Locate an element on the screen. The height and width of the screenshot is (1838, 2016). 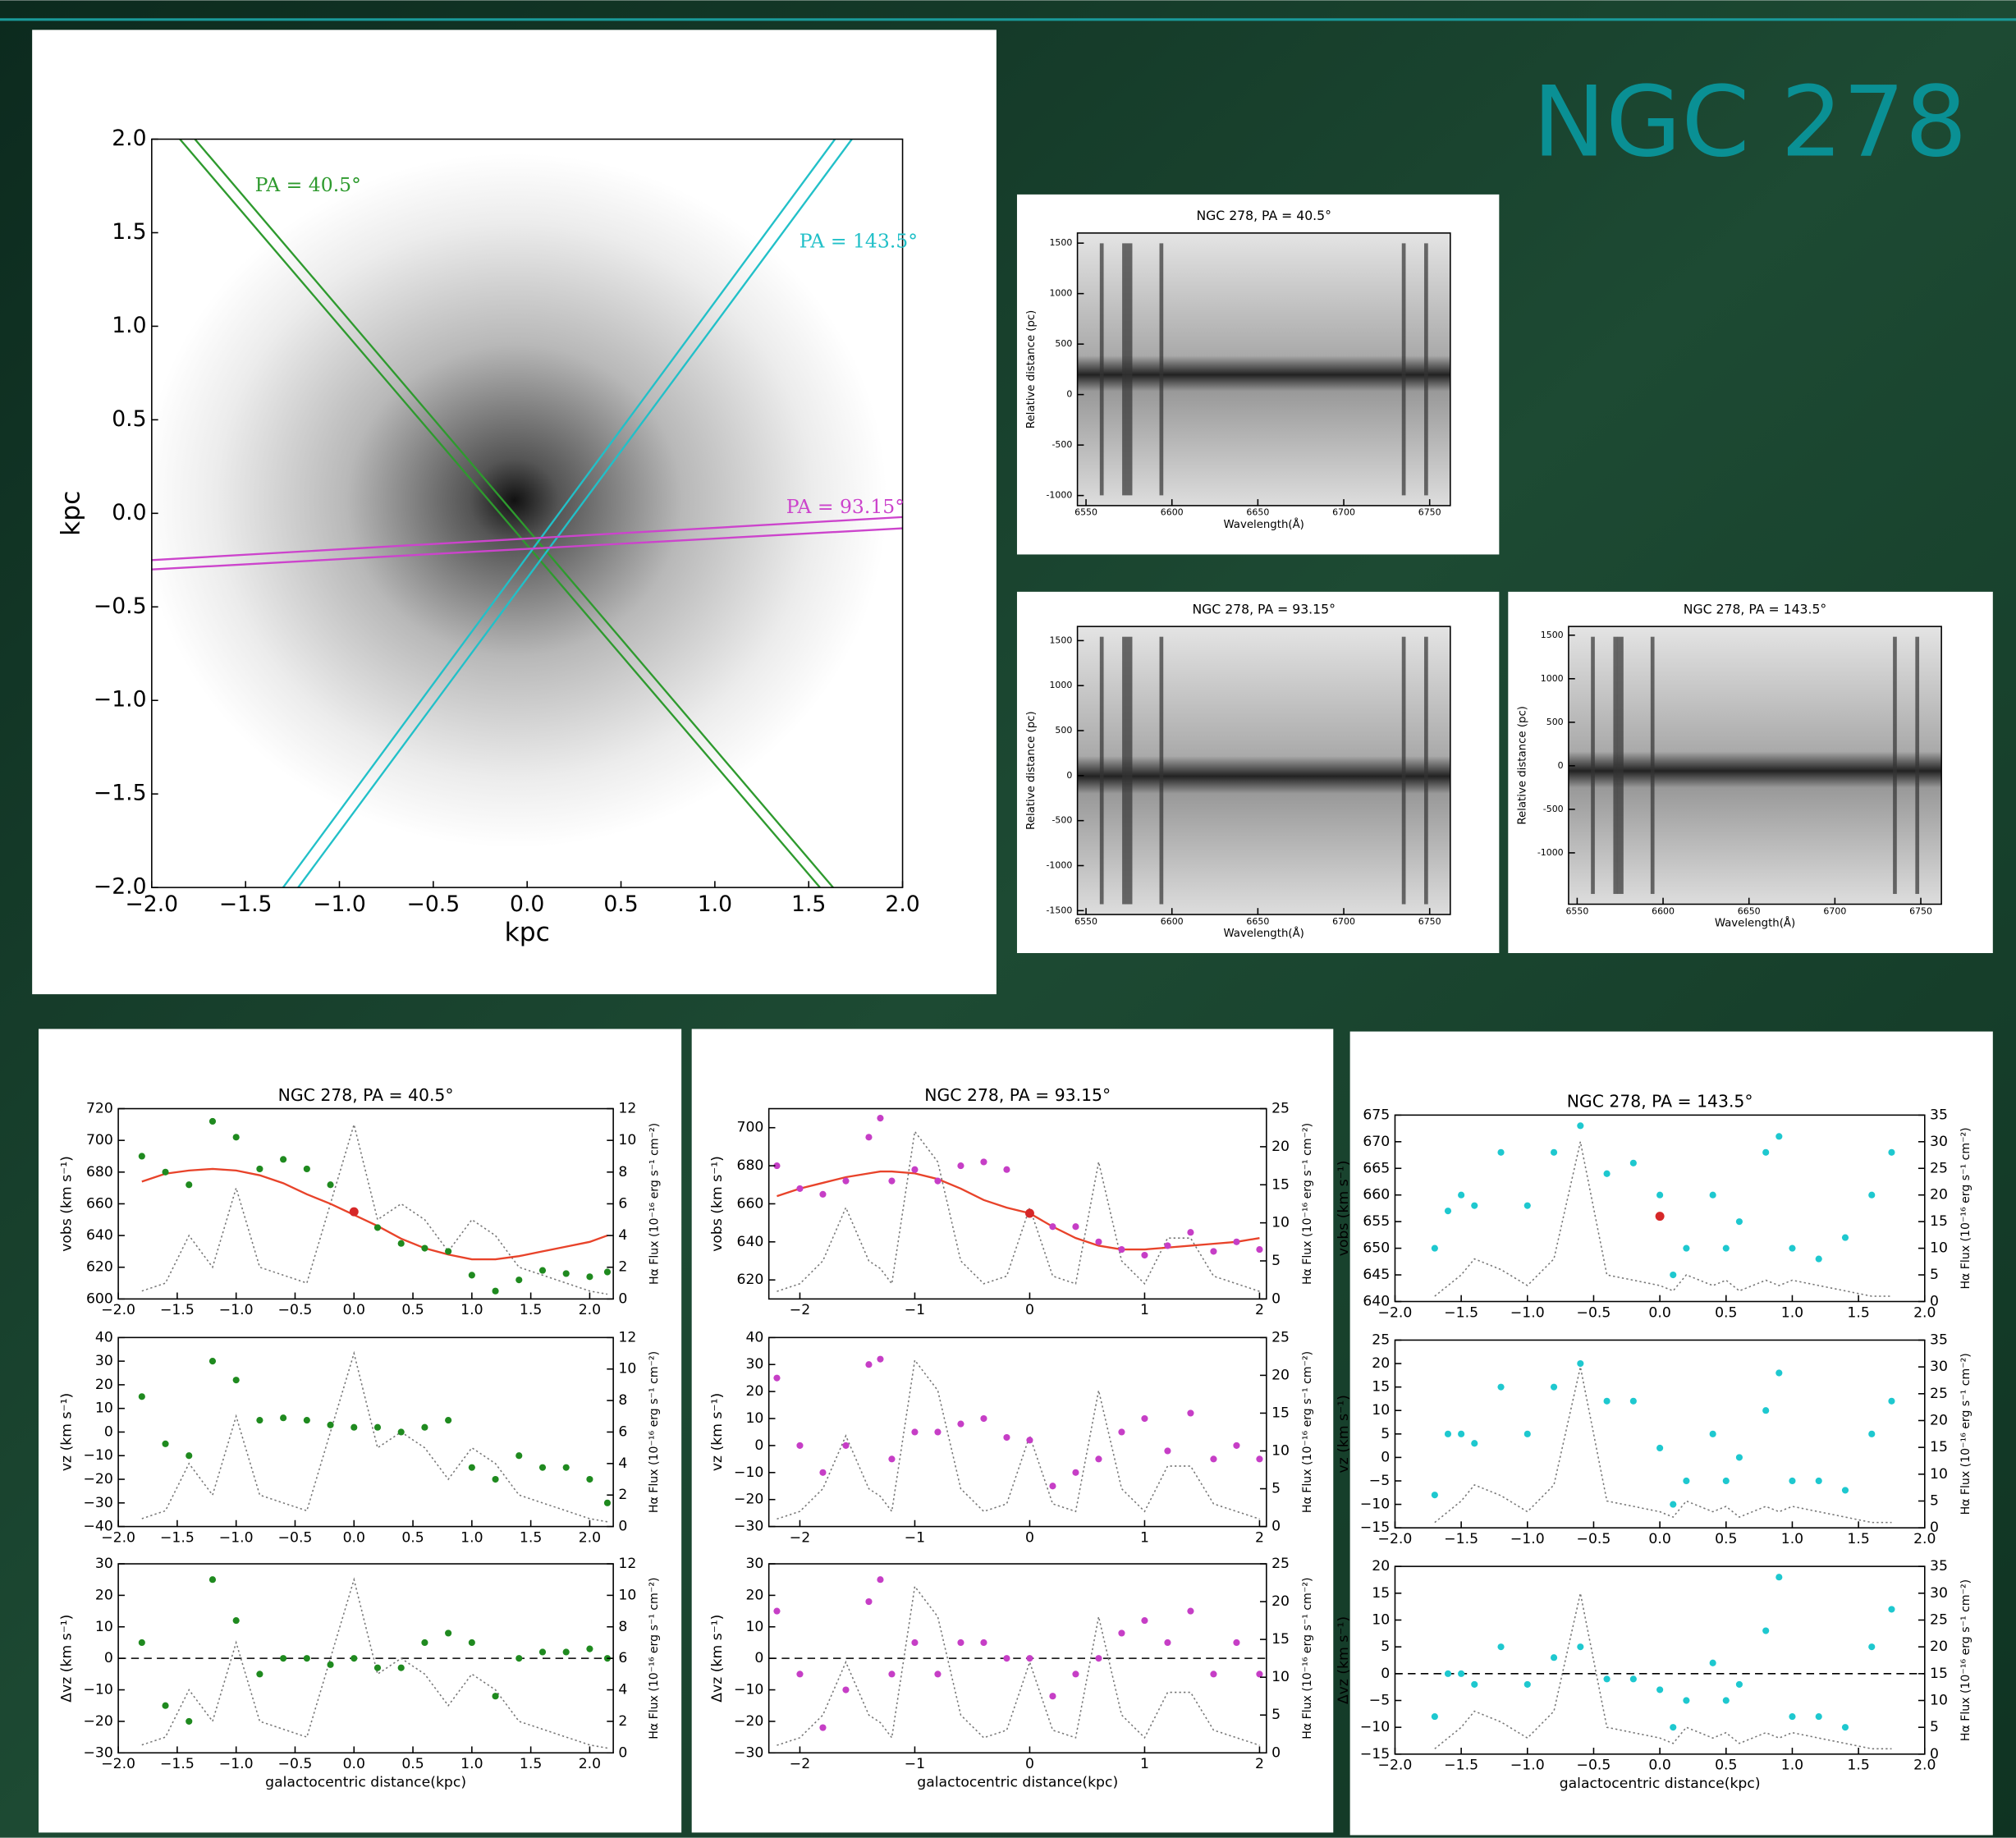
y-tick-label: −1.5 is located at coordinates (120, 794).